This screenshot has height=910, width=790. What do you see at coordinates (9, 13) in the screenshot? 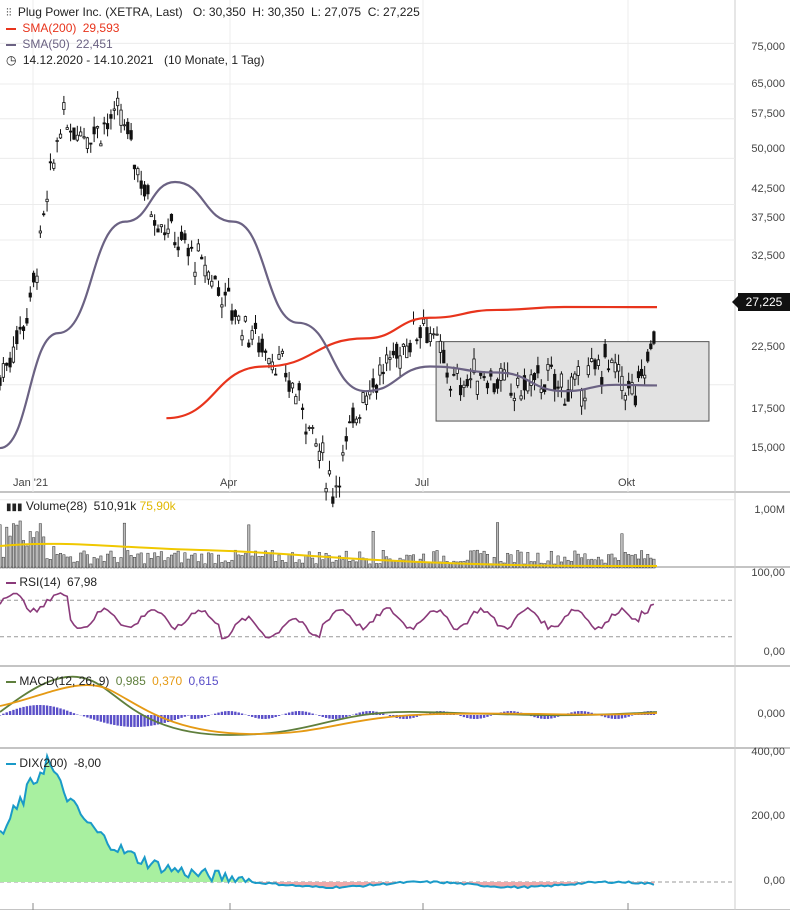
I see `chart-type-icon: ⫶⫶` at bounding box center [9, 13].